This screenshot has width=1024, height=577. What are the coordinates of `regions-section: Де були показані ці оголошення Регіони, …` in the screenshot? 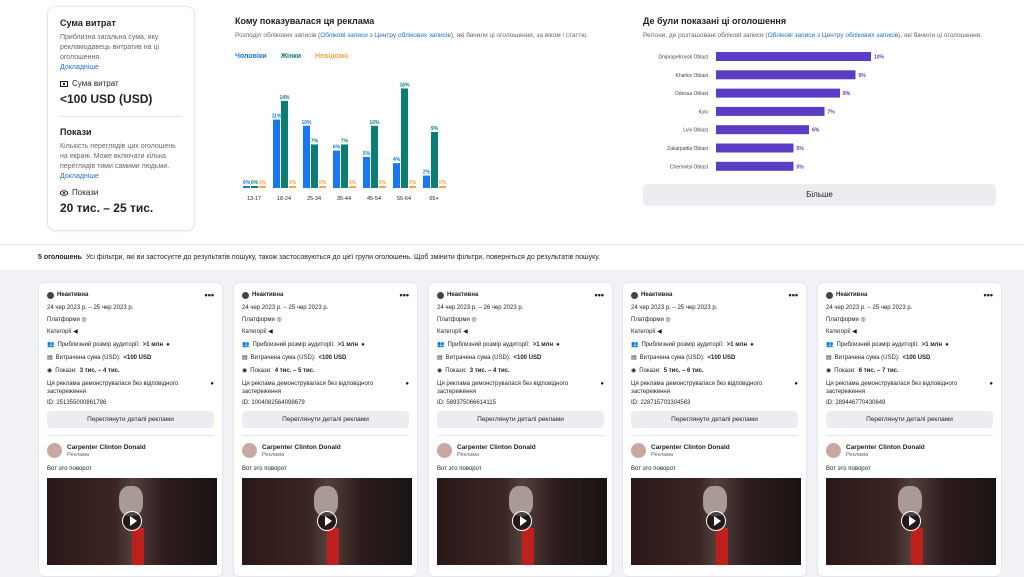 It's located at (823, 27).